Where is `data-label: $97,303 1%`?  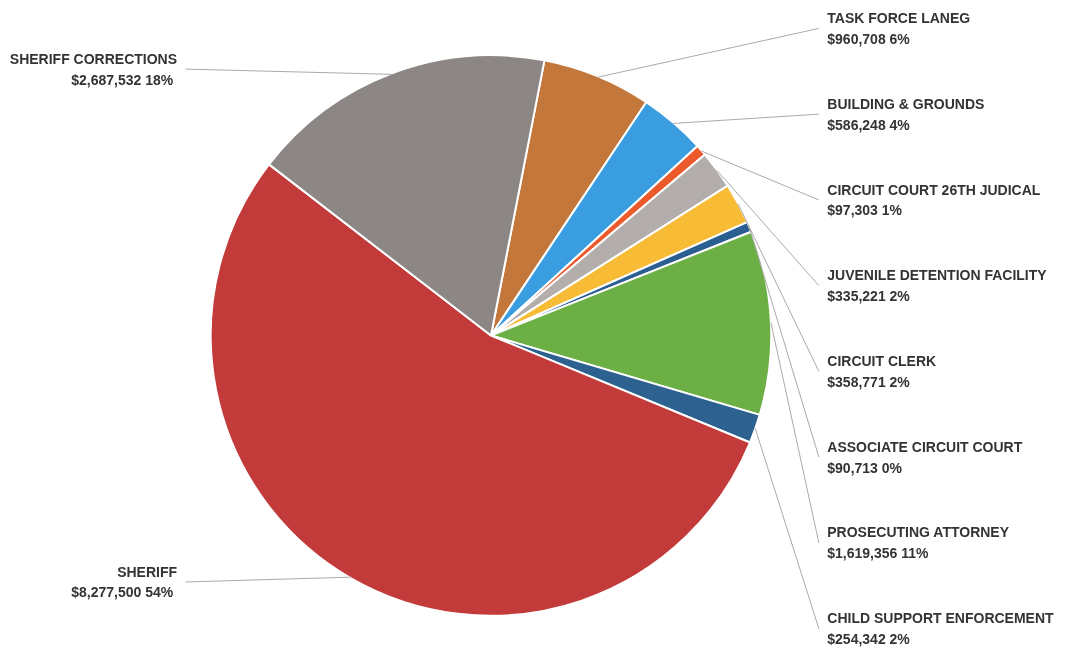
data-label: $97,303 1% is located at coordinates (865, 210).